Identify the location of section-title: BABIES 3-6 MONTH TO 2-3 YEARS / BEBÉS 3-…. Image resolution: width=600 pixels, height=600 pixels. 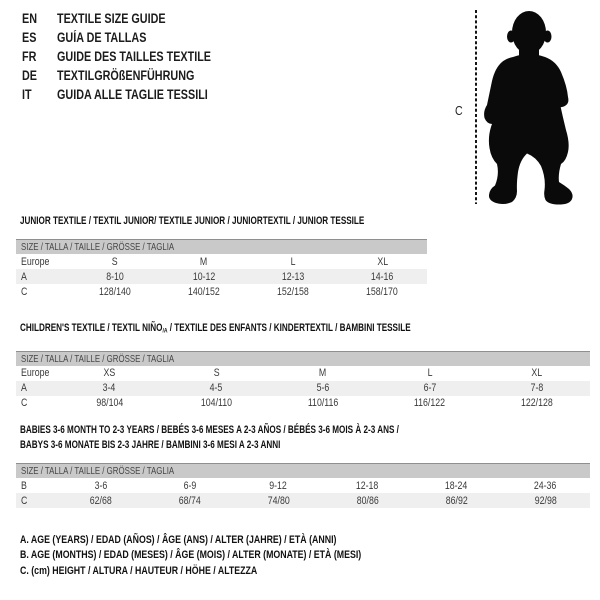
(303, 438).